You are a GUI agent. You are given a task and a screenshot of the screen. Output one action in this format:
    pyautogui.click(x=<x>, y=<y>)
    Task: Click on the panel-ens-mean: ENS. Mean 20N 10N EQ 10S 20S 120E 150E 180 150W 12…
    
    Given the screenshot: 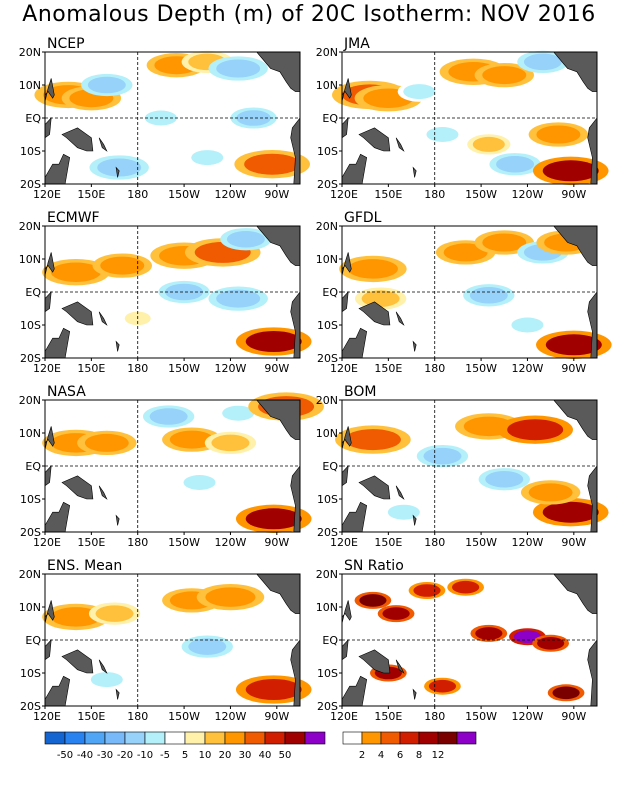 What is the action you would take?
    pyautogui.click(x=182, y=646)
    